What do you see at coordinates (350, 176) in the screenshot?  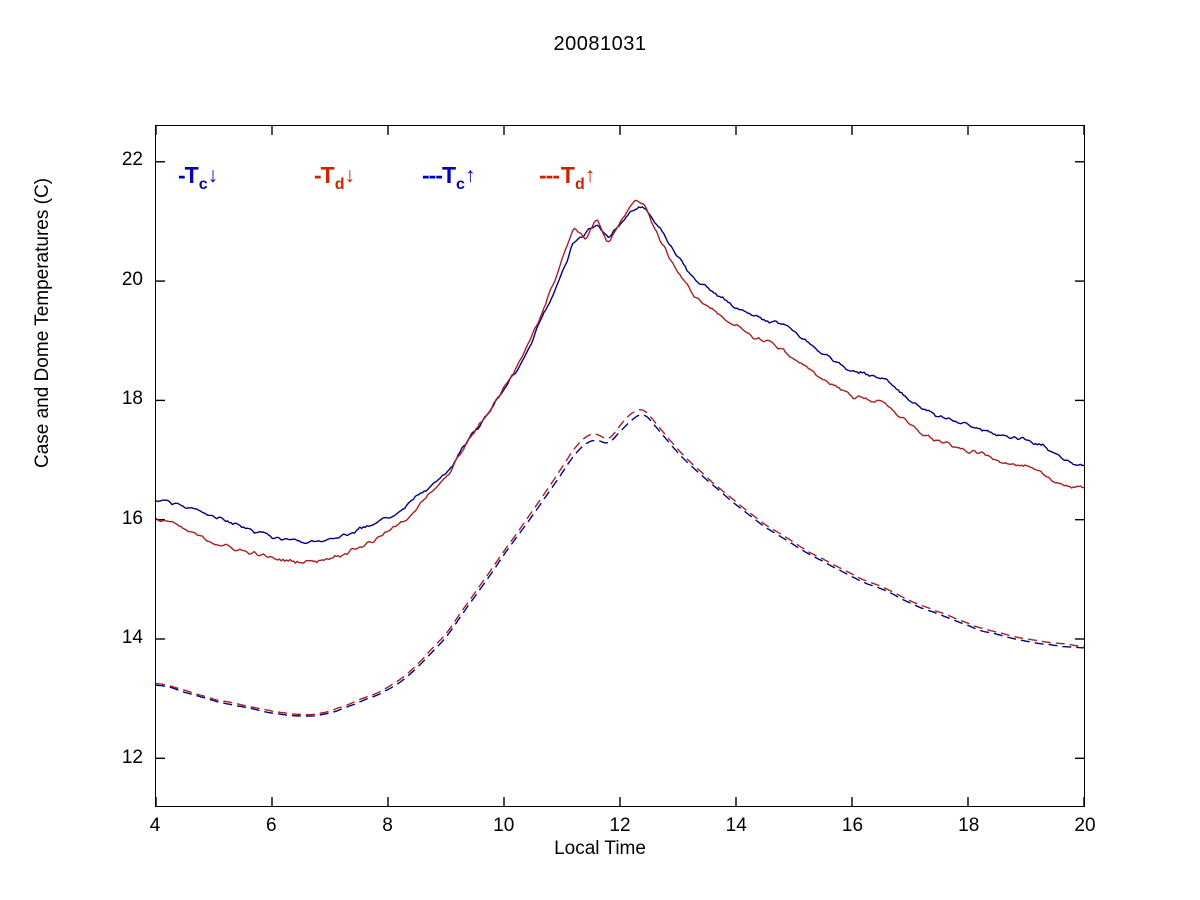 I see `legend-arrow-down-icon-td: ↓` at bounding box center [350, 176].